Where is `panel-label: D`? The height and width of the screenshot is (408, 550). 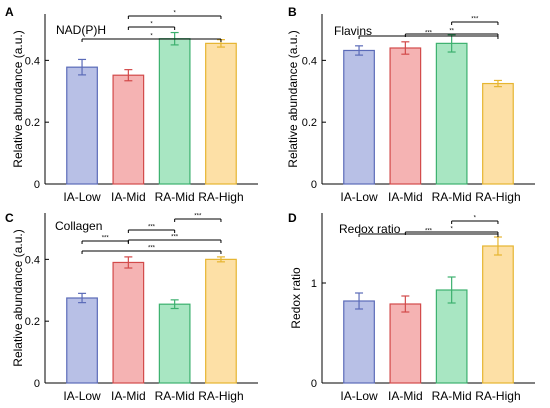
panel-label: D is located at coordinates (292, 218).